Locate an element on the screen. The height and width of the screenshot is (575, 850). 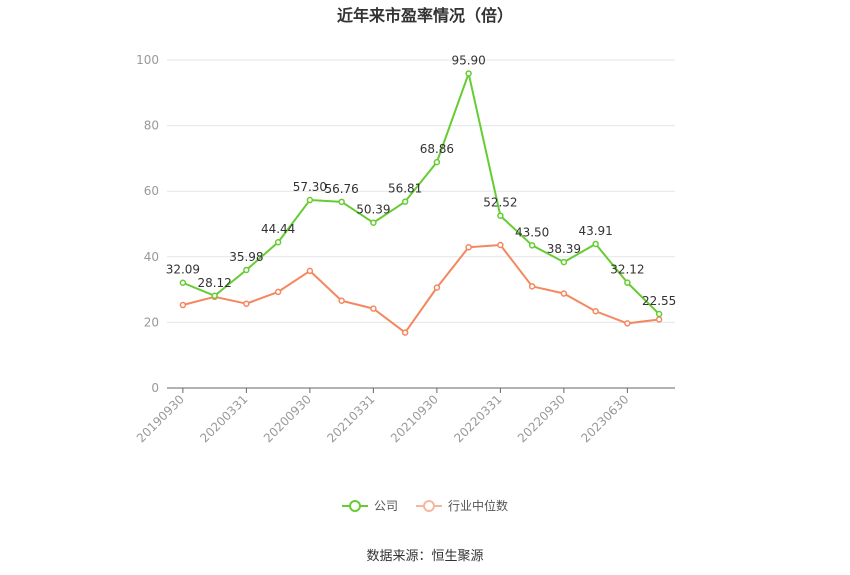
data-label: 35.98 is located at coordinates (246, 257).